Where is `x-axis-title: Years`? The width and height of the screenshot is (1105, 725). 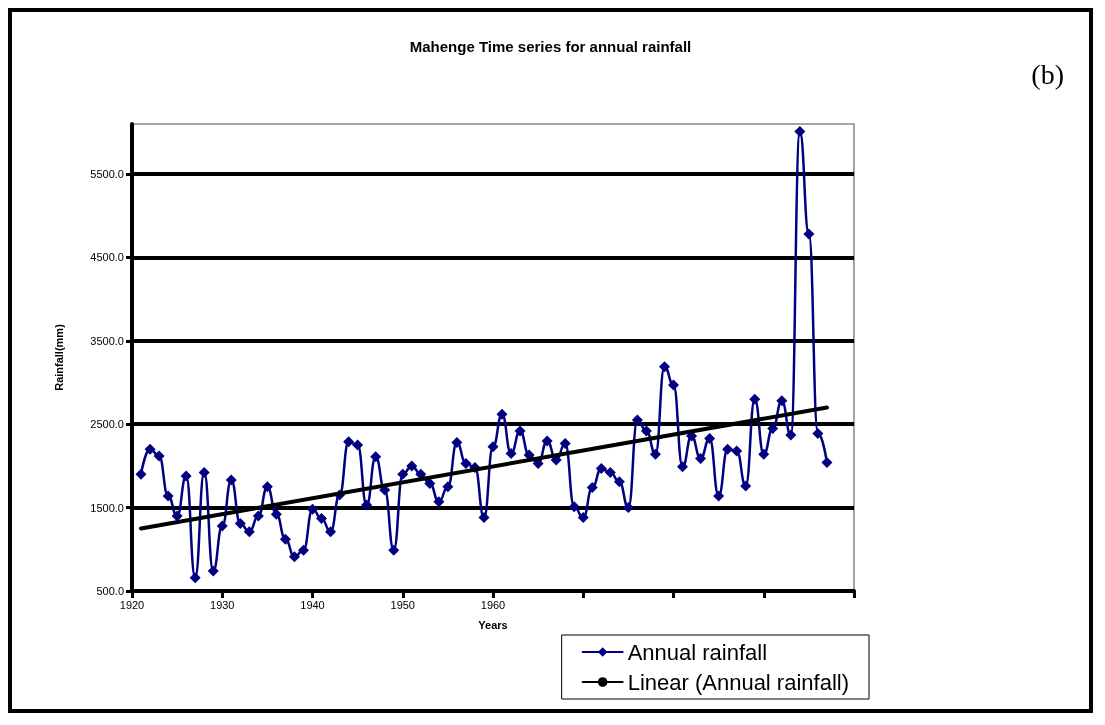
x-axis-title: Years is located at coordinates (493, 624).